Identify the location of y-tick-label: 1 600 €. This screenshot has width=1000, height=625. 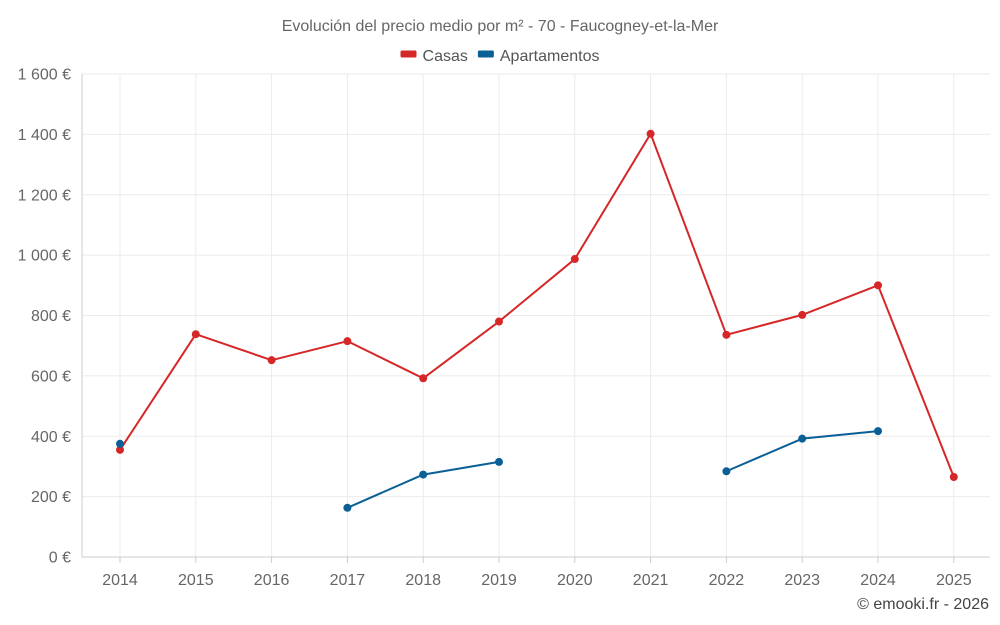
(44, 75).